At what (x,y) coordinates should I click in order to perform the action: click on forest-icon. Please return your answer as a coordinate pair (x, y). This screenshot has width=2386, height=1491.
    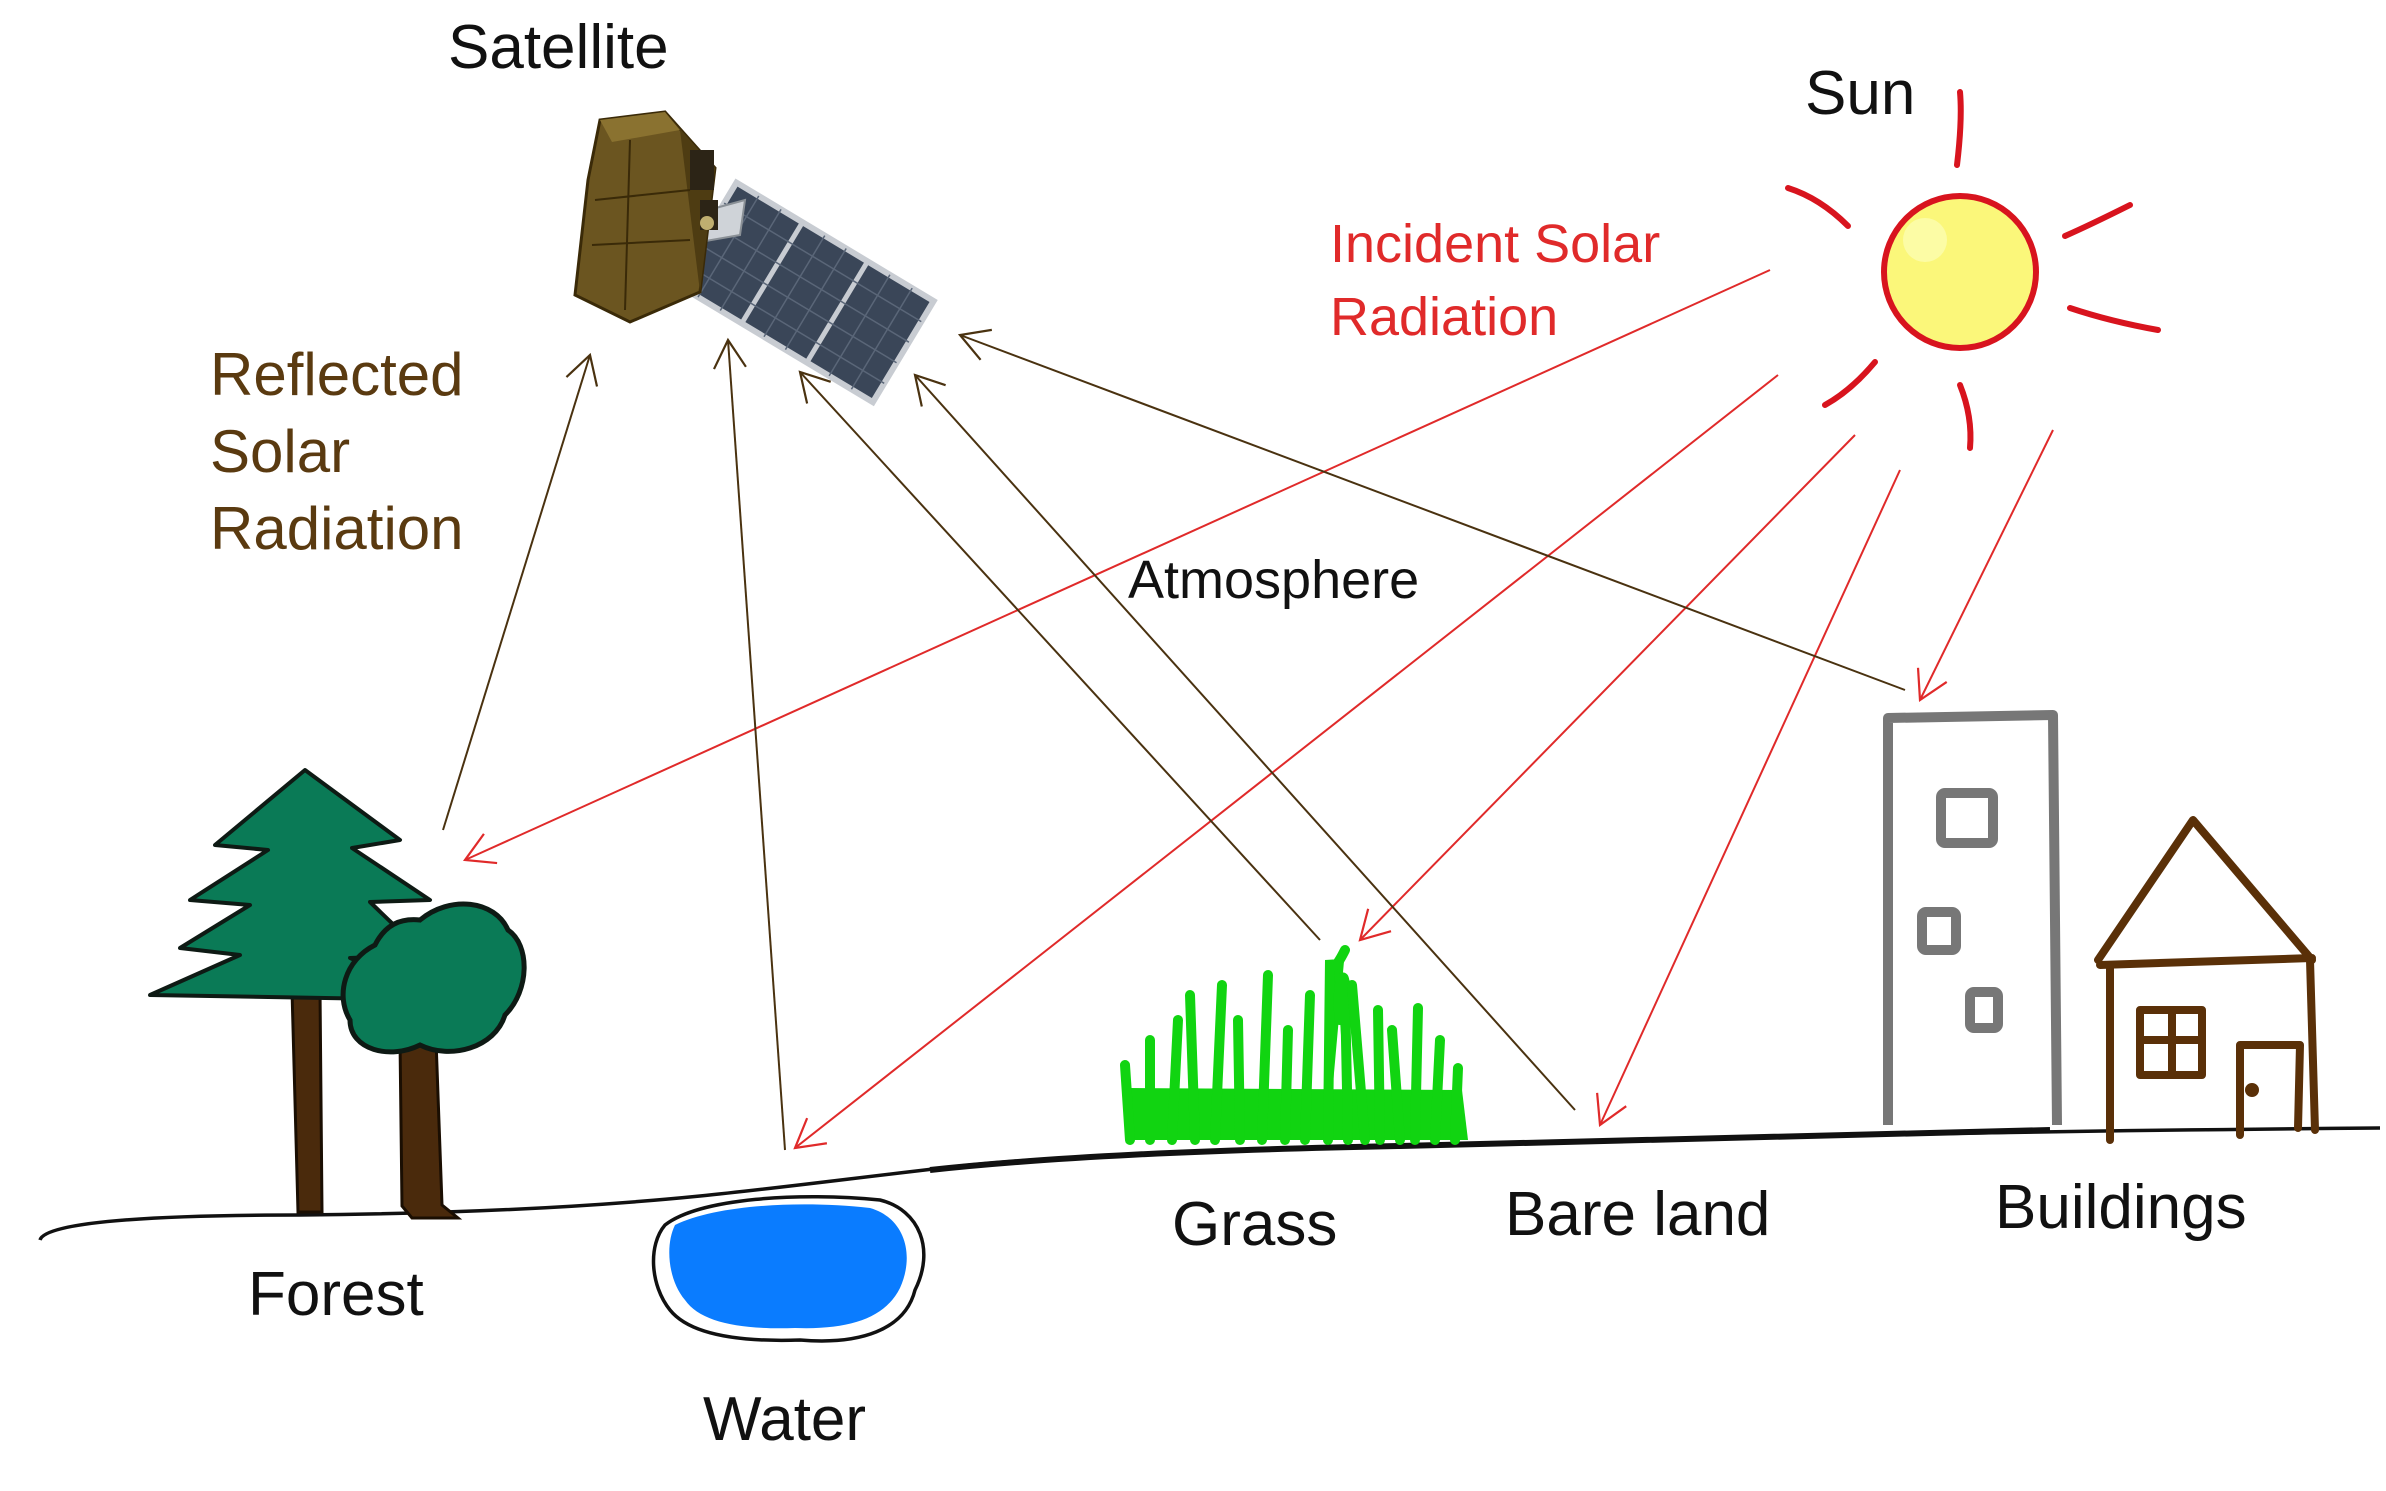
    Looking at the image, I should click on (337, 994).